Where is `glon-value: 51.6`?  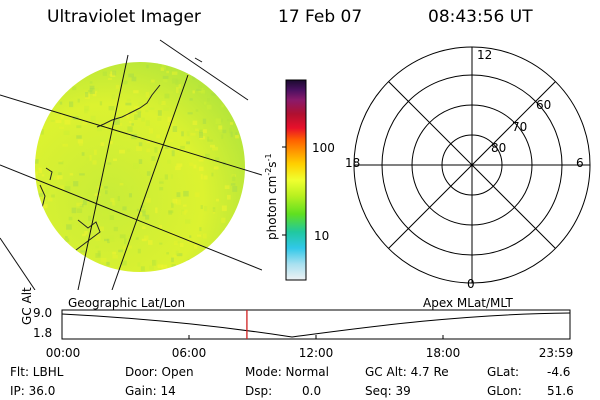
glon-value: 51.6 is located at coordinates (560, 391).